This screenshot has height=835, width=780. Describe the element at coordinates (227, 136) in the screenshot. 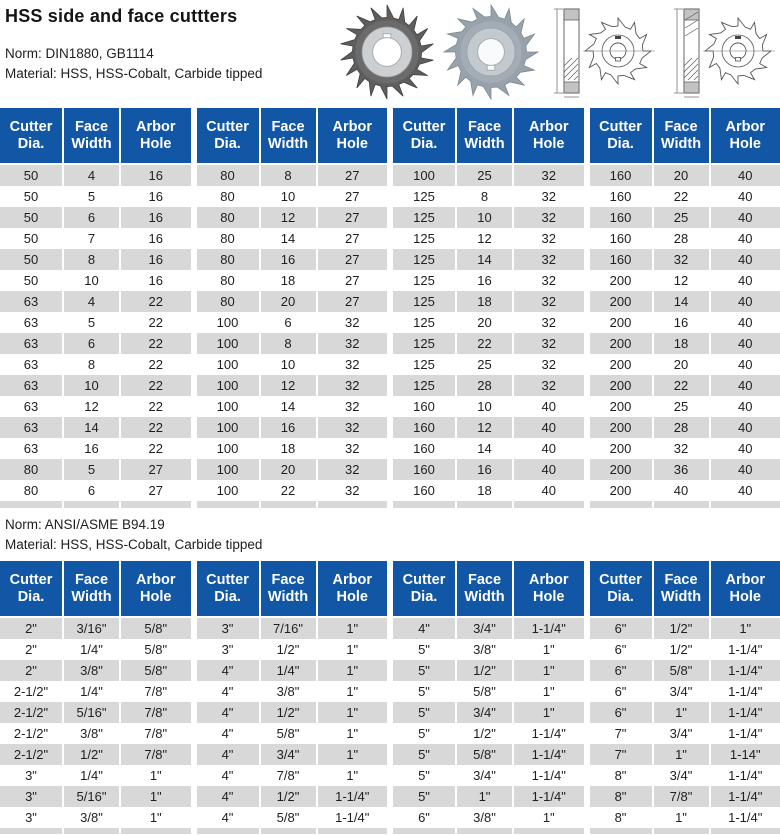

I see `column-header: Cutter Dia.` at that location.